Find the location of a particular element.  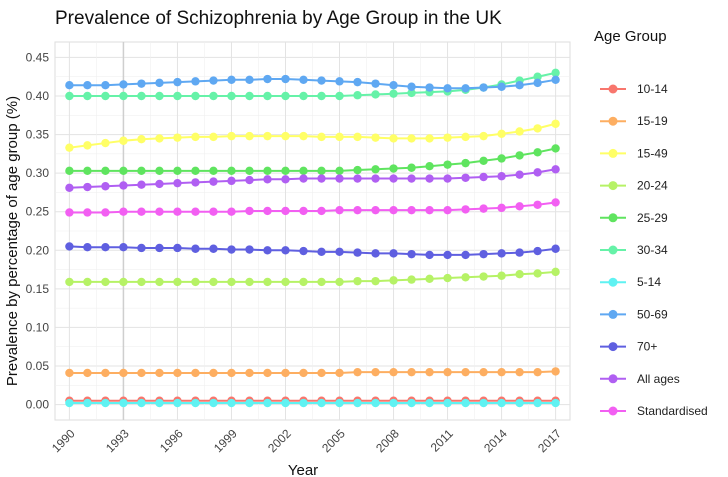

legend-item: 70+ is located at coordinates (628, 347).